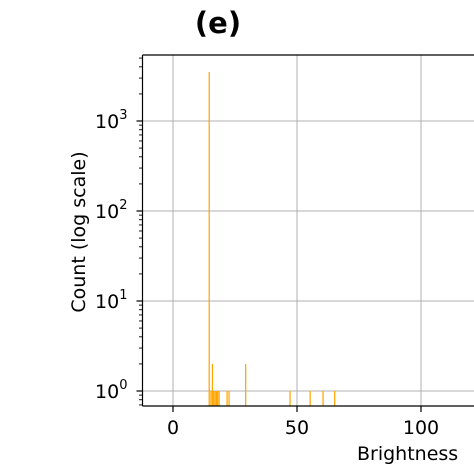 The image size is (474, 474). Describe the element at coordinates (79, 231) in the screenshot. I see `y-axis-label: Count (log scale)` at that location.